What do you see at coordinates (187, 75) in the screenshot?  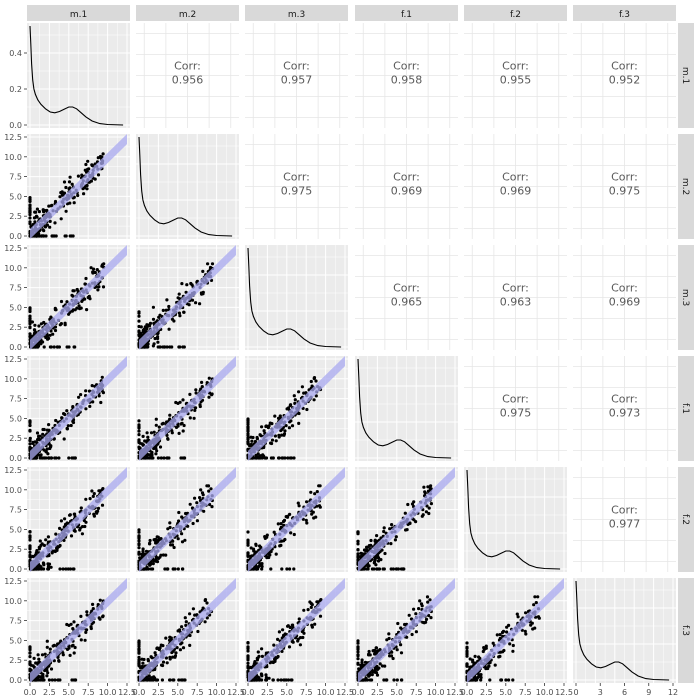 I see `panel-m.1-m.2: Corr:0.956` at bounding box center [187, 75].